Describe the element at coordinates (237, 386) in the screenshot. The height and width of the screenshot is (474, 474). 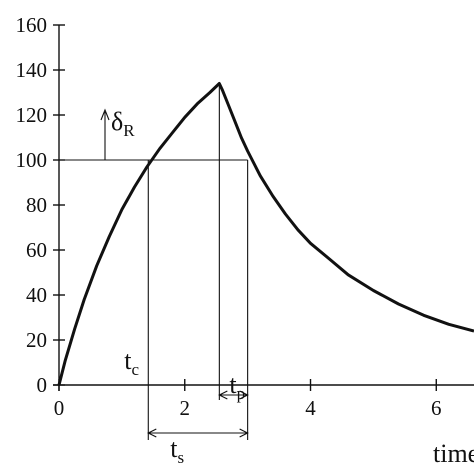
I see `tp-label: tp` at that location.